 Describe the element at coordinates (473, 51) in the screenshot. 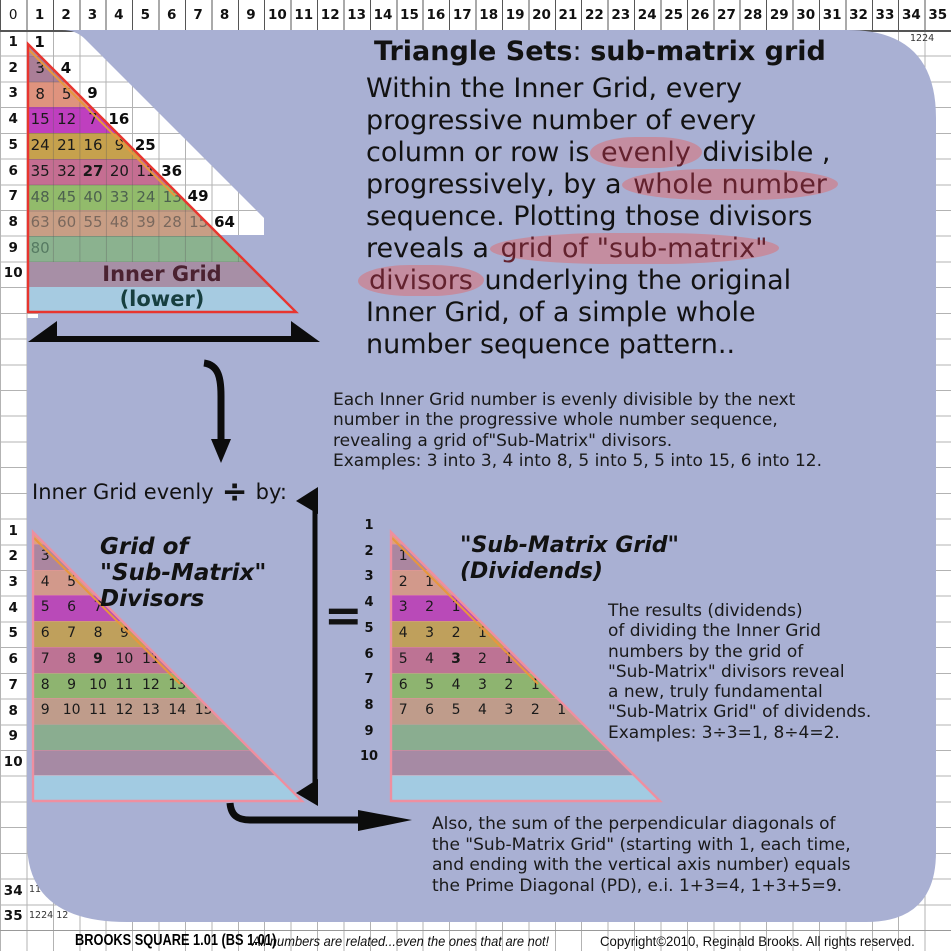

I see `title-part1: Triangle Sets` at that location.